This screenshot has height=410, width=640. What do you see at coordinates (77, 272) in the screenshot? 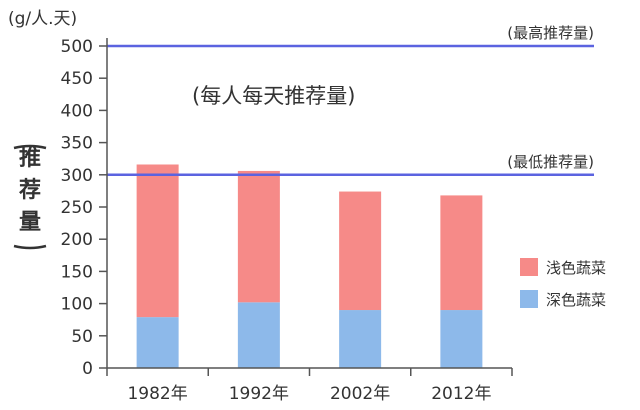
I see `y-tick-label: 150` at bounding box center [77, 272].